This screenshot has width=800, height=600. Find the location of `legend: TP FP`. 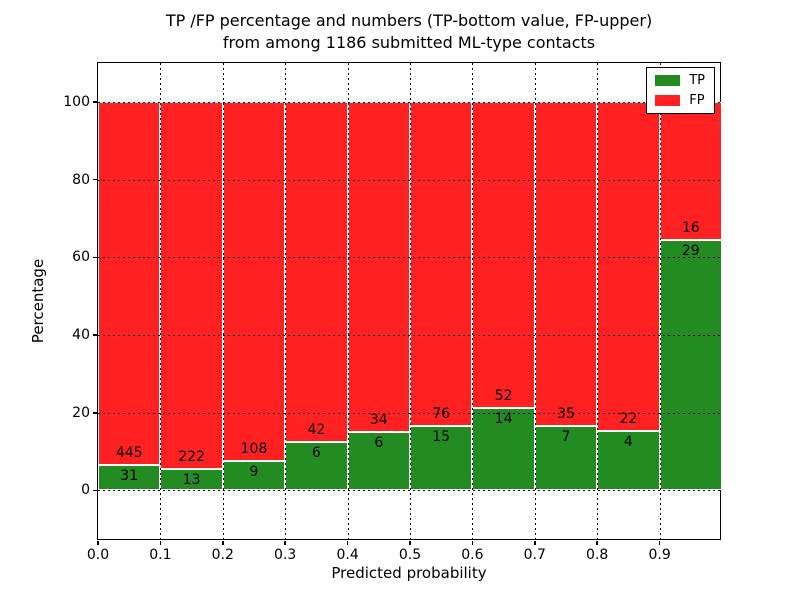

legend: TP FP is located at coordinates (680, 90).